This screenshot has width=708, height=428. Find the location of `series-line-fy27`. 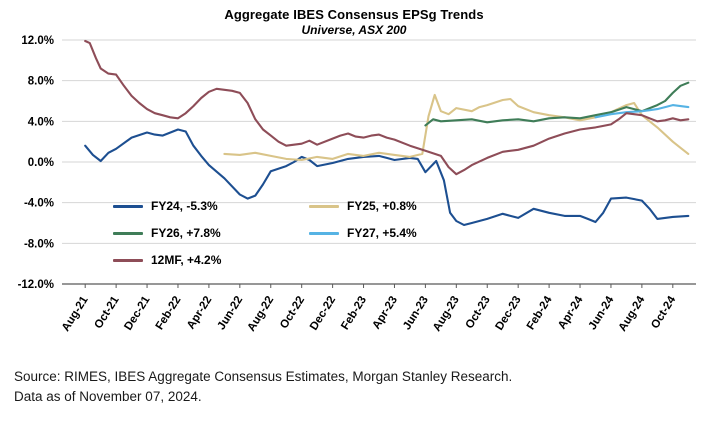

series-line-fy27 is located at coordinates (642, 111).